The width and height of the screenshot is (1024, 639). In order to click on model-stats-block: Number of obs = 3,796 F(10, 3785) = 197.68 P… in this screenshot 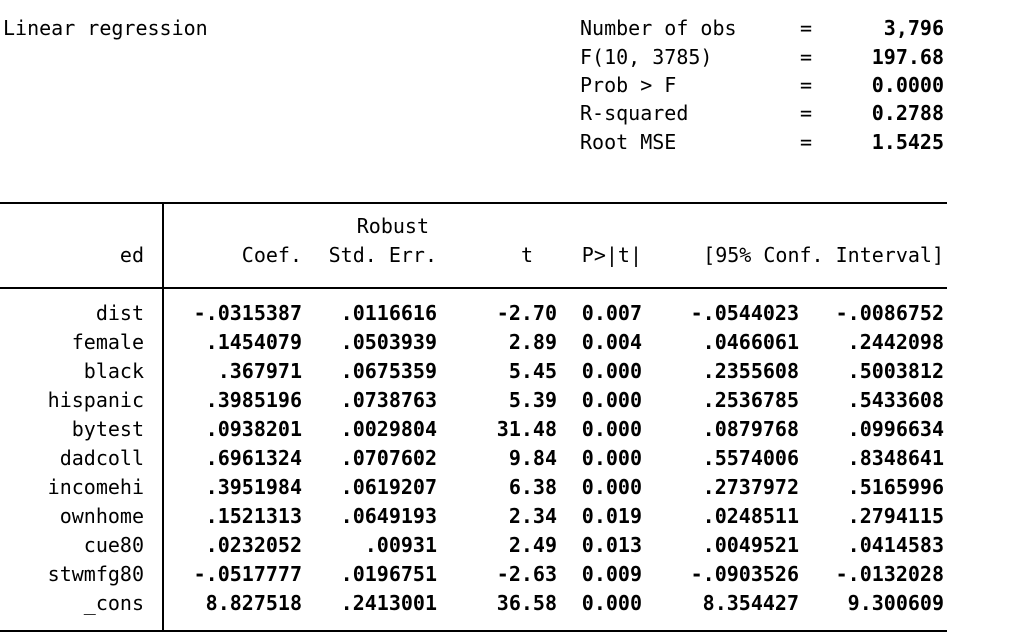, I will do `click(762, 85)`.